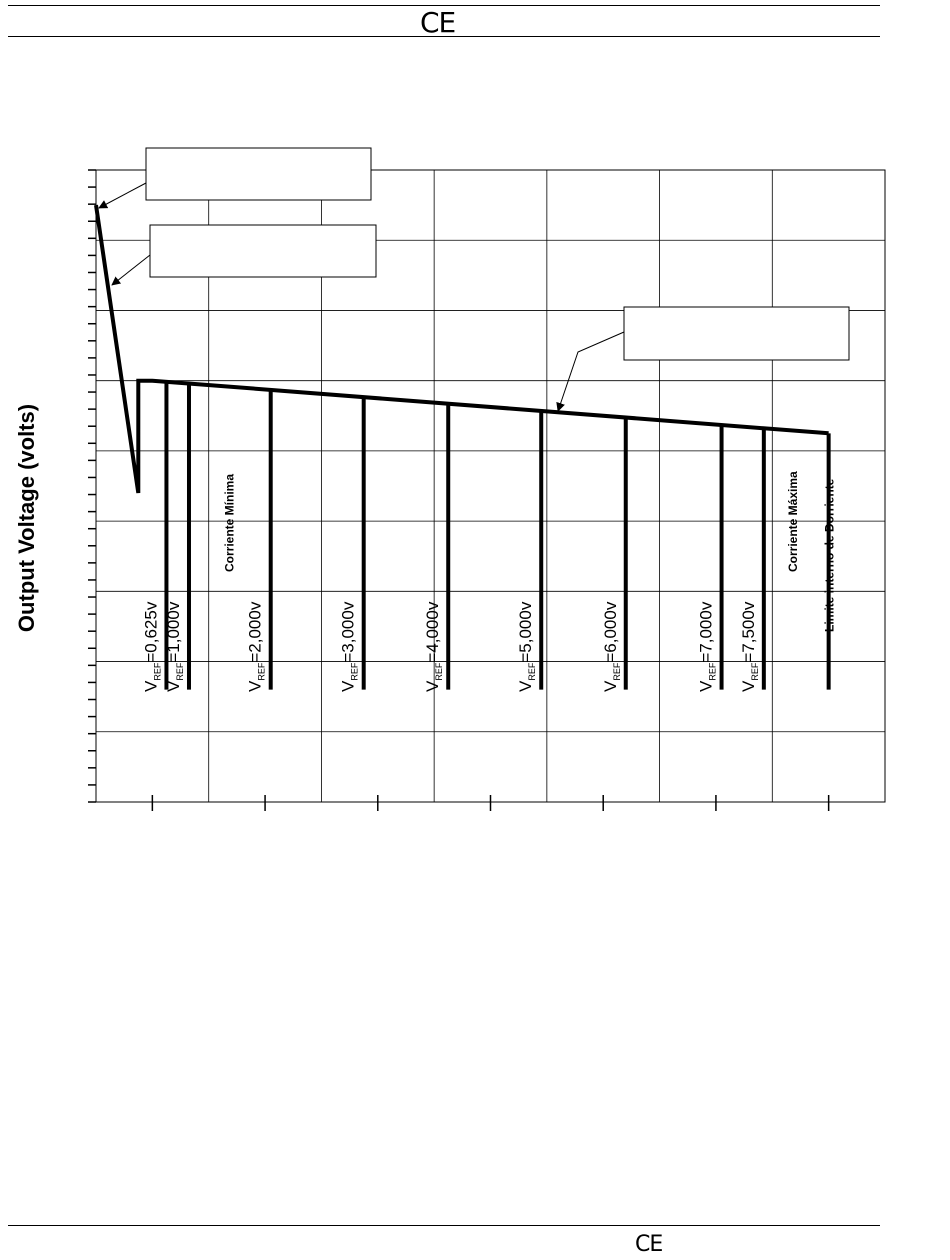 The width and height of the screenshot is (950, 1260). Describe the element at coordinates (830, 555) in the screenshot. I see `annotation-label: Limite interno de Dorriente` at that location.